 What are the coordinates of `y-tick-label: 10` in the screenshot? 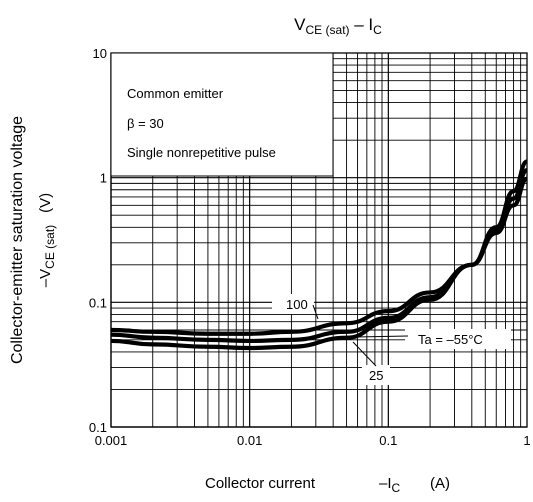 It's located at (100, 53).